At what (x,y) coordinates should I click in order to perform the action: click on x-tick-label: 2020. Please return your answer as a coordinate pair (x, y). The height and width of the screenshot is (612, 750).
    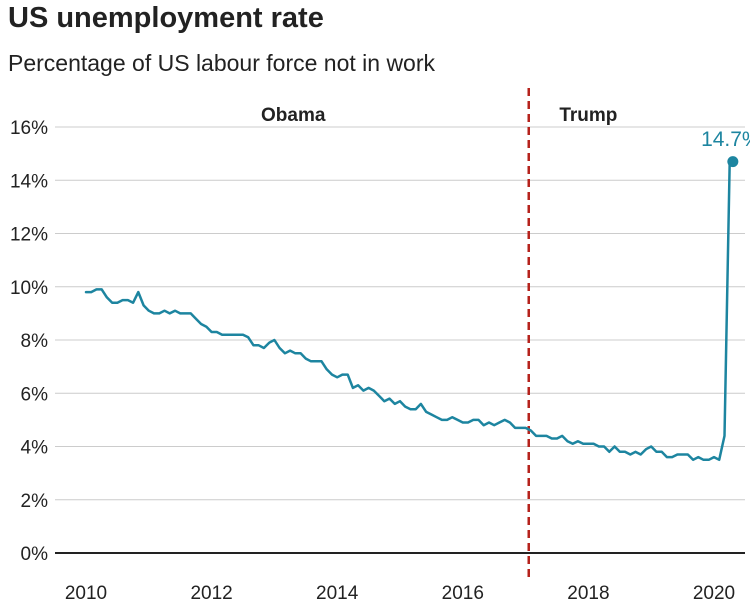
    Looking at the image, I should click on (714, 593).